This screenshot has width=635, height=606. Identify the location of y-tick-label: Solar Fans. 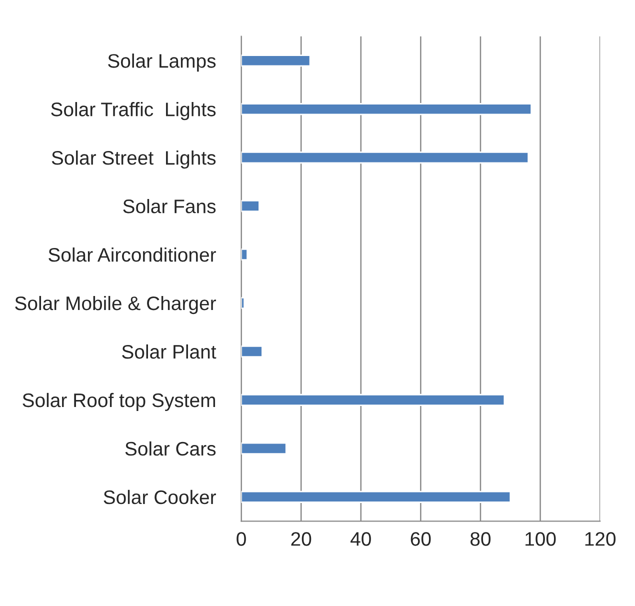
(169, 206).